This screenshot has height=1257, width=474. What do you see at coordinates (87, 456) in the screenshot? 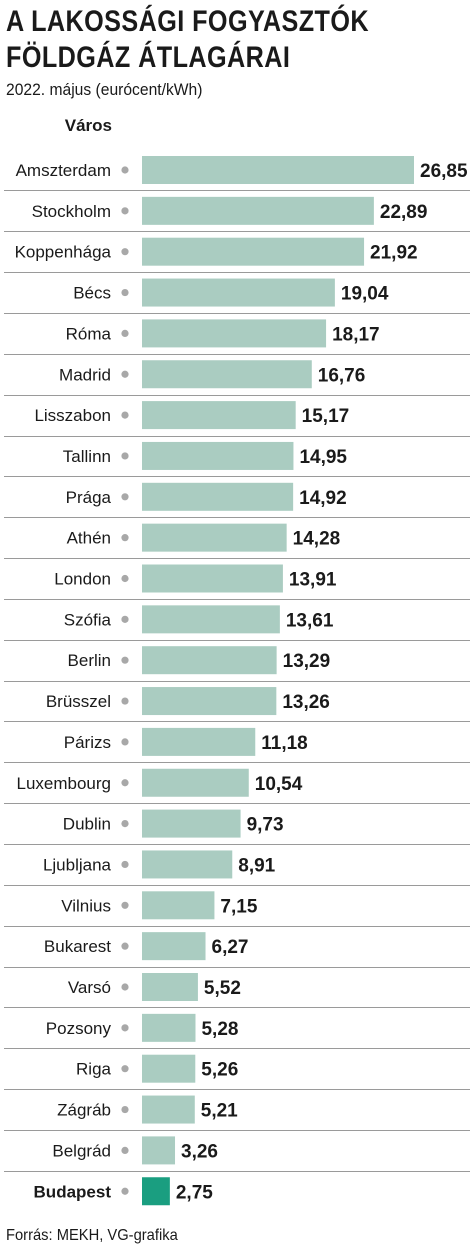
I see `category-label-tallinn: Tallinn` at bounding box center [87, 456].